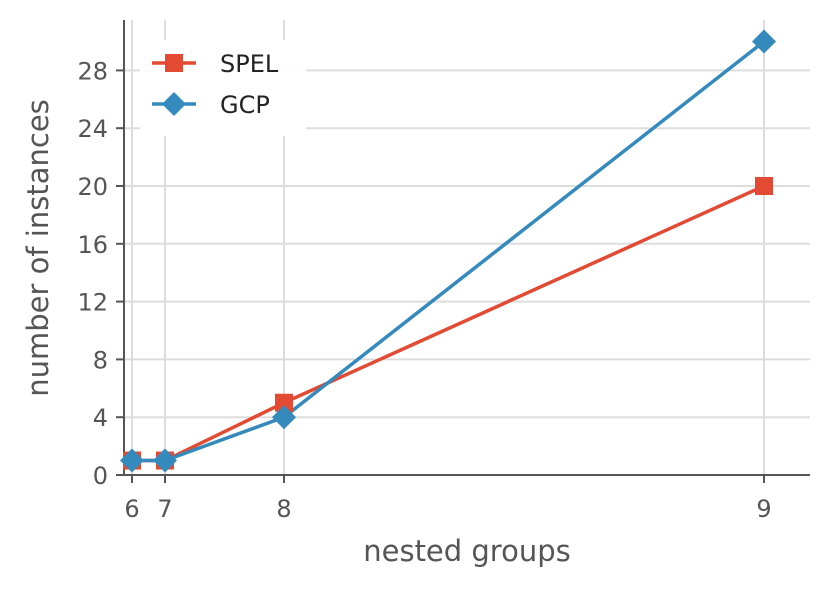  Describe the element at coordinates (92, 129) in the screenshot. I see `y-tick-label: 24` at that location.